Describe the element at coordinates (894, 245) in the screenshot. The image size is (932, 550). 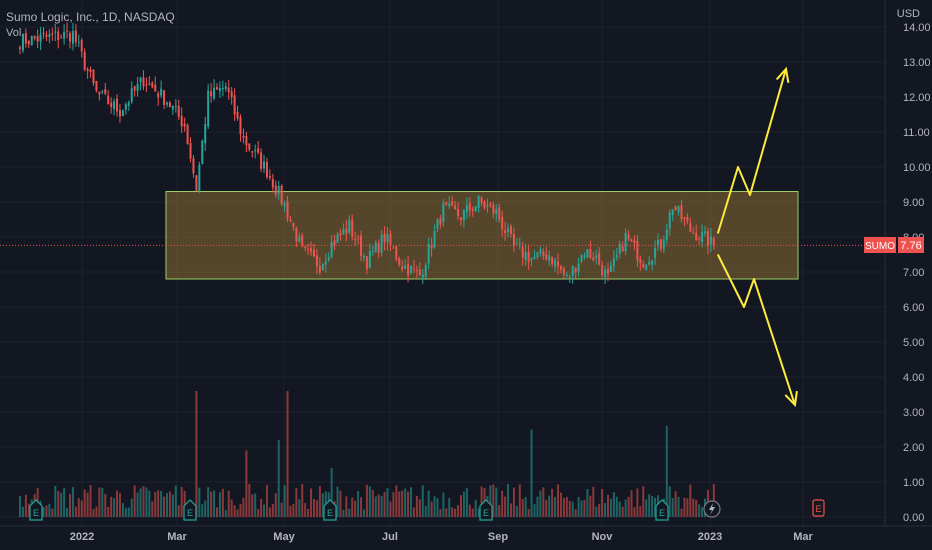
I see `last-price-tag: SUMO 7.76` at that location.